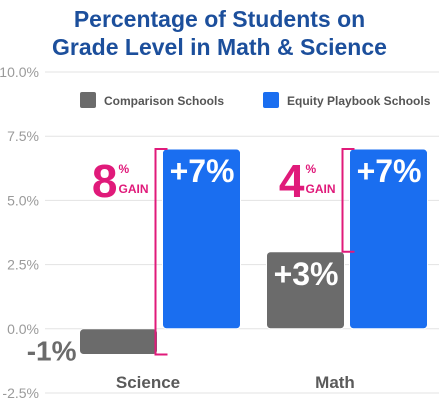 The height and width of the screenshot is (400, 439). What do you see at coordinates (20, 392) in the screenshot?
I see `y-tick-label: -2.5%` at bounding box center [20, 392].